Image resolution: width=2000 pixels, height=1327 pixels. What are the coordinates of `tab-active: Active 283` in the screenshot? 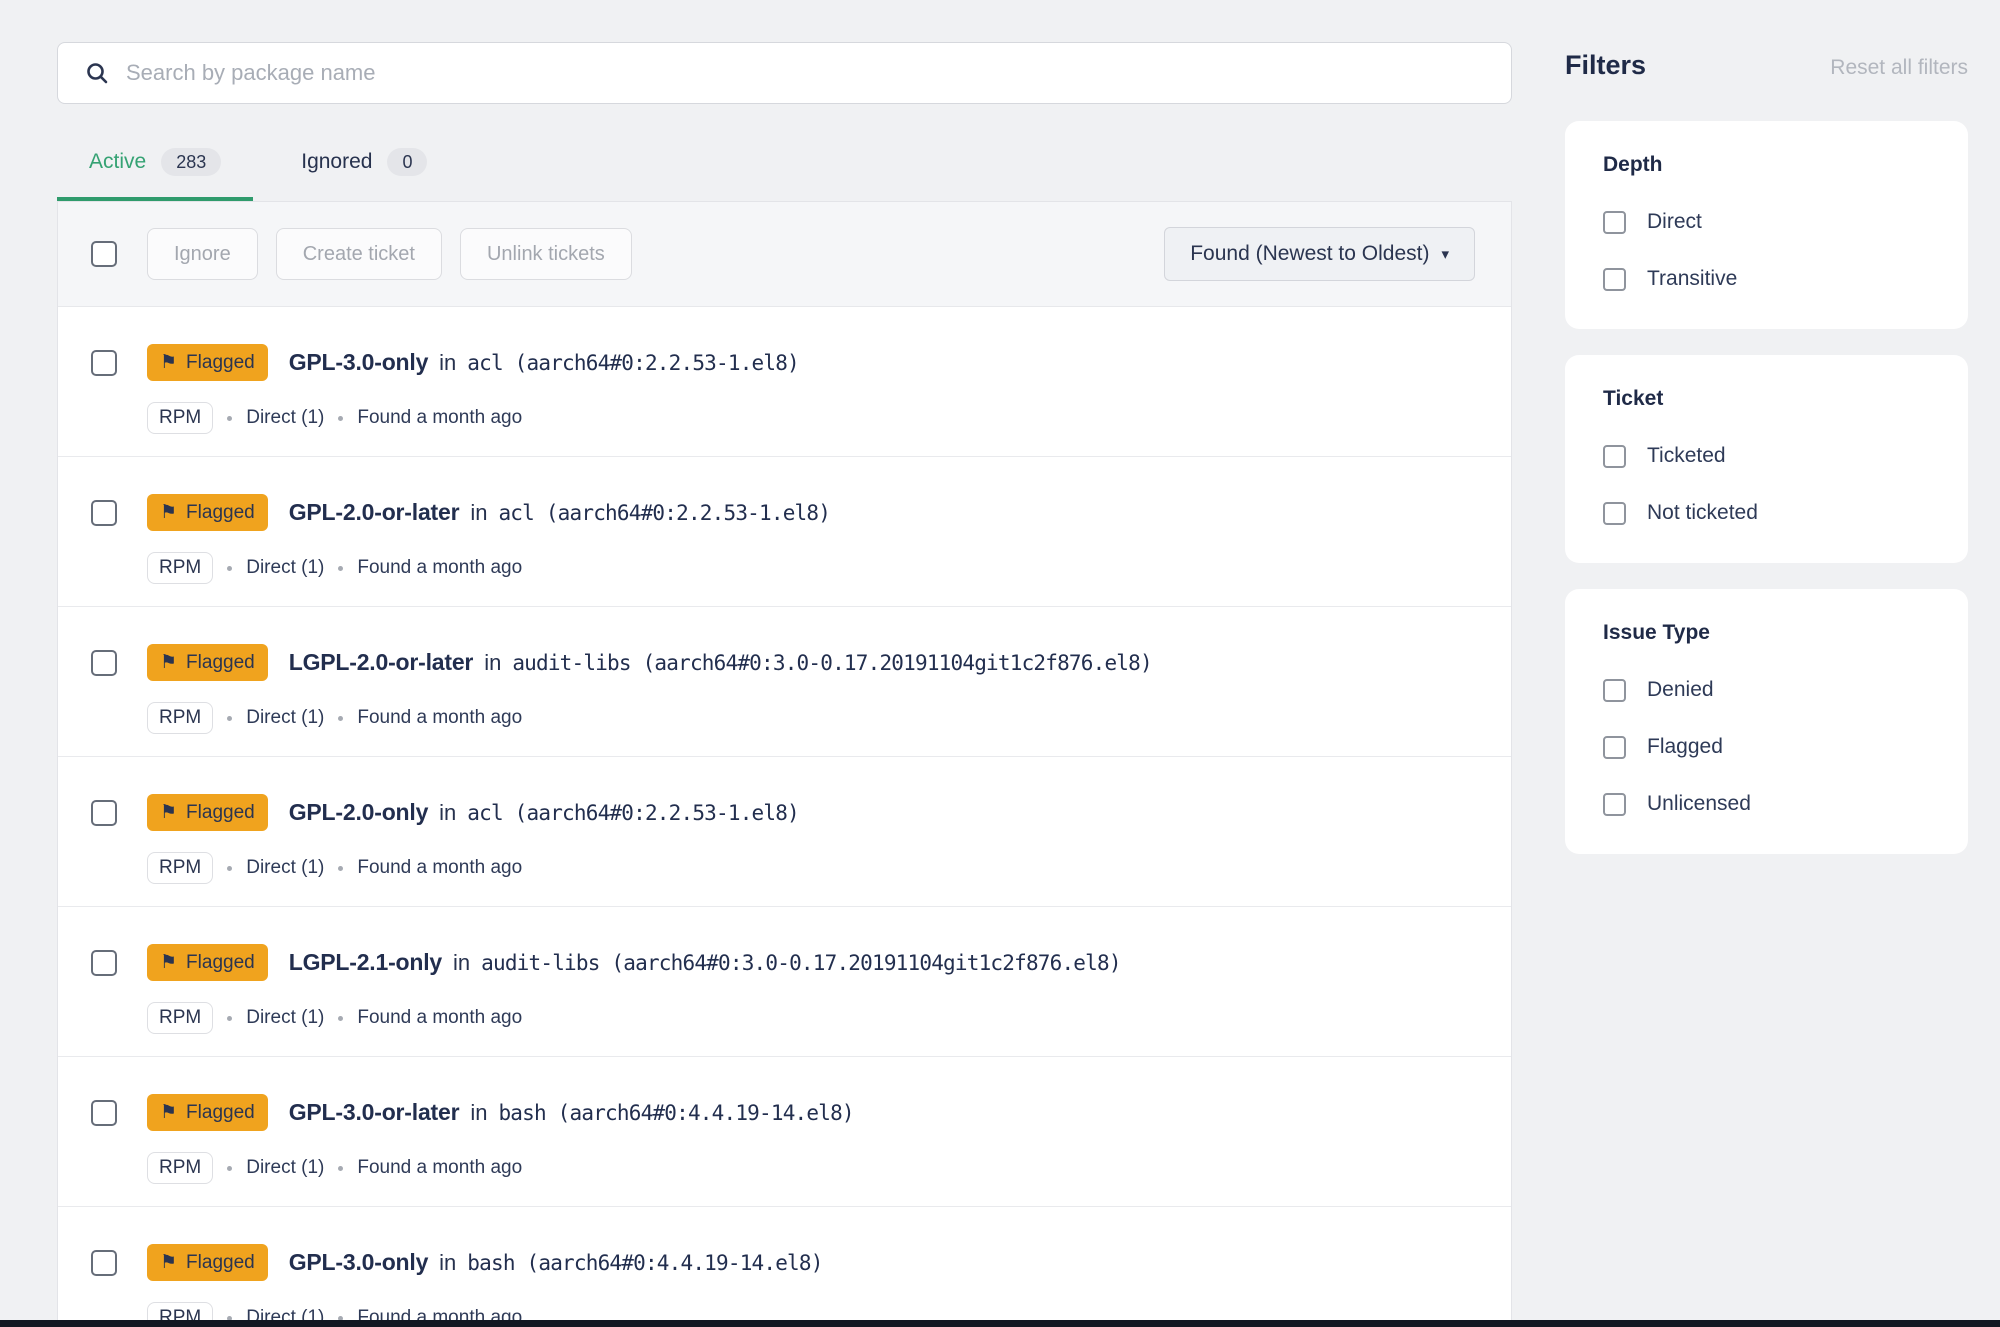 It's located at (155, 174).